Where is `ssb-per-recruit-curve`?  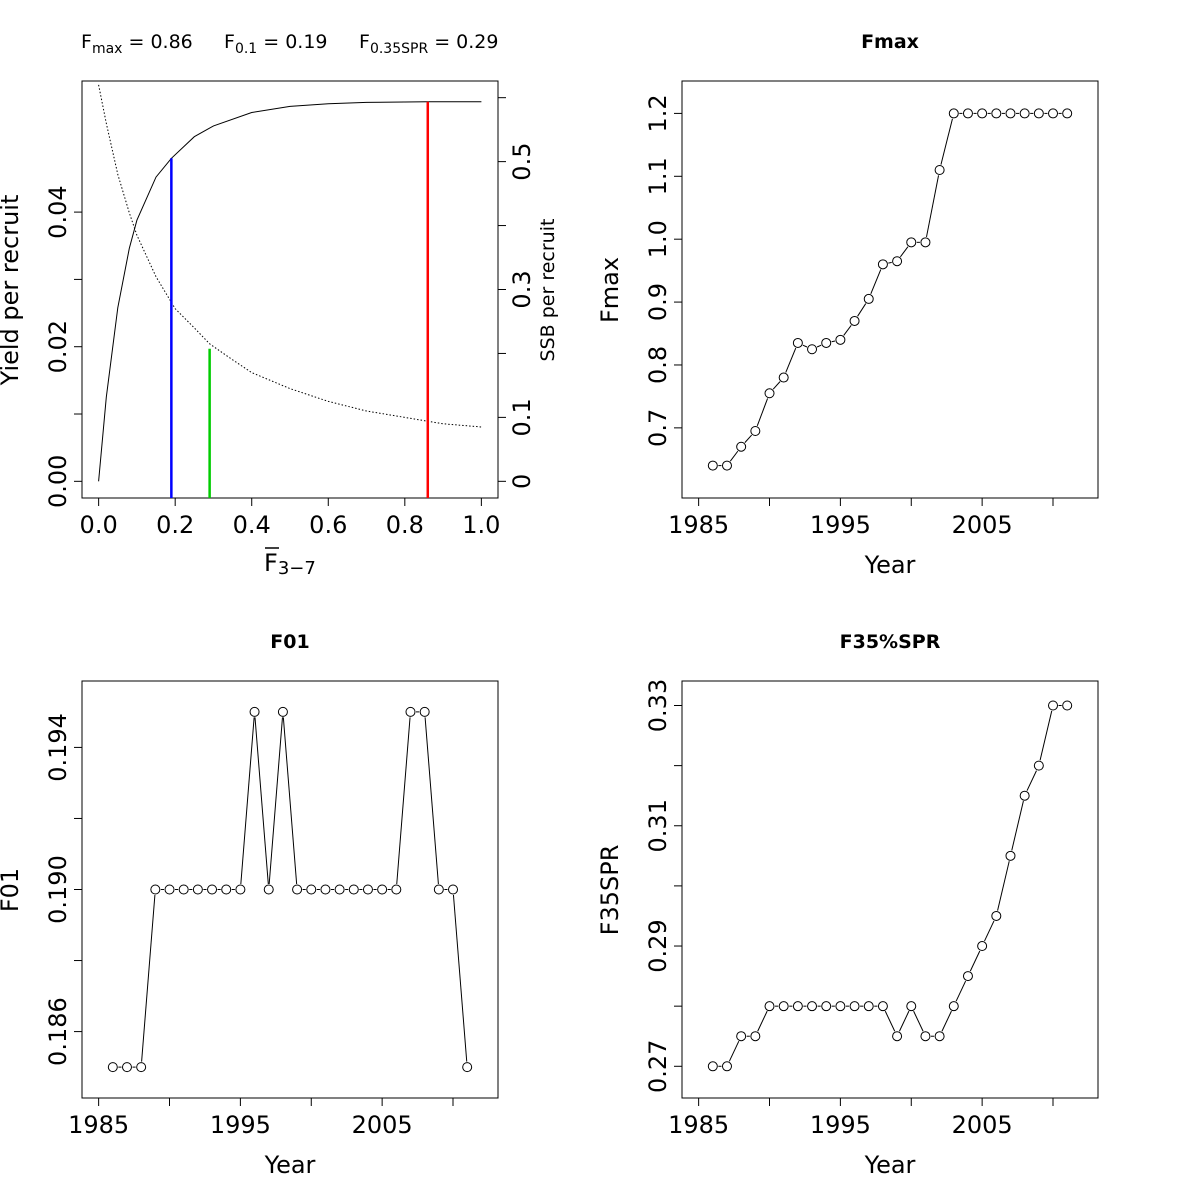
ssb-per-recruit-curve is located at coordinates (290, 256).